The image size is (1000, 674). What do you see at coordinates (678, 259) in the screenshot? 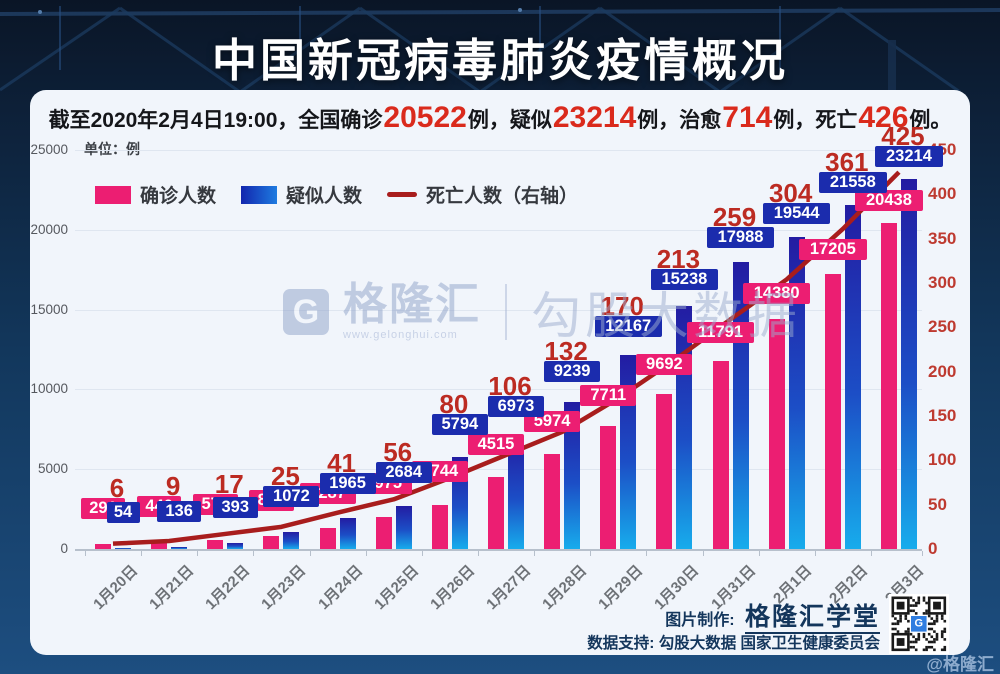
I see `death-label: 213` at bounding box center [678, 259].